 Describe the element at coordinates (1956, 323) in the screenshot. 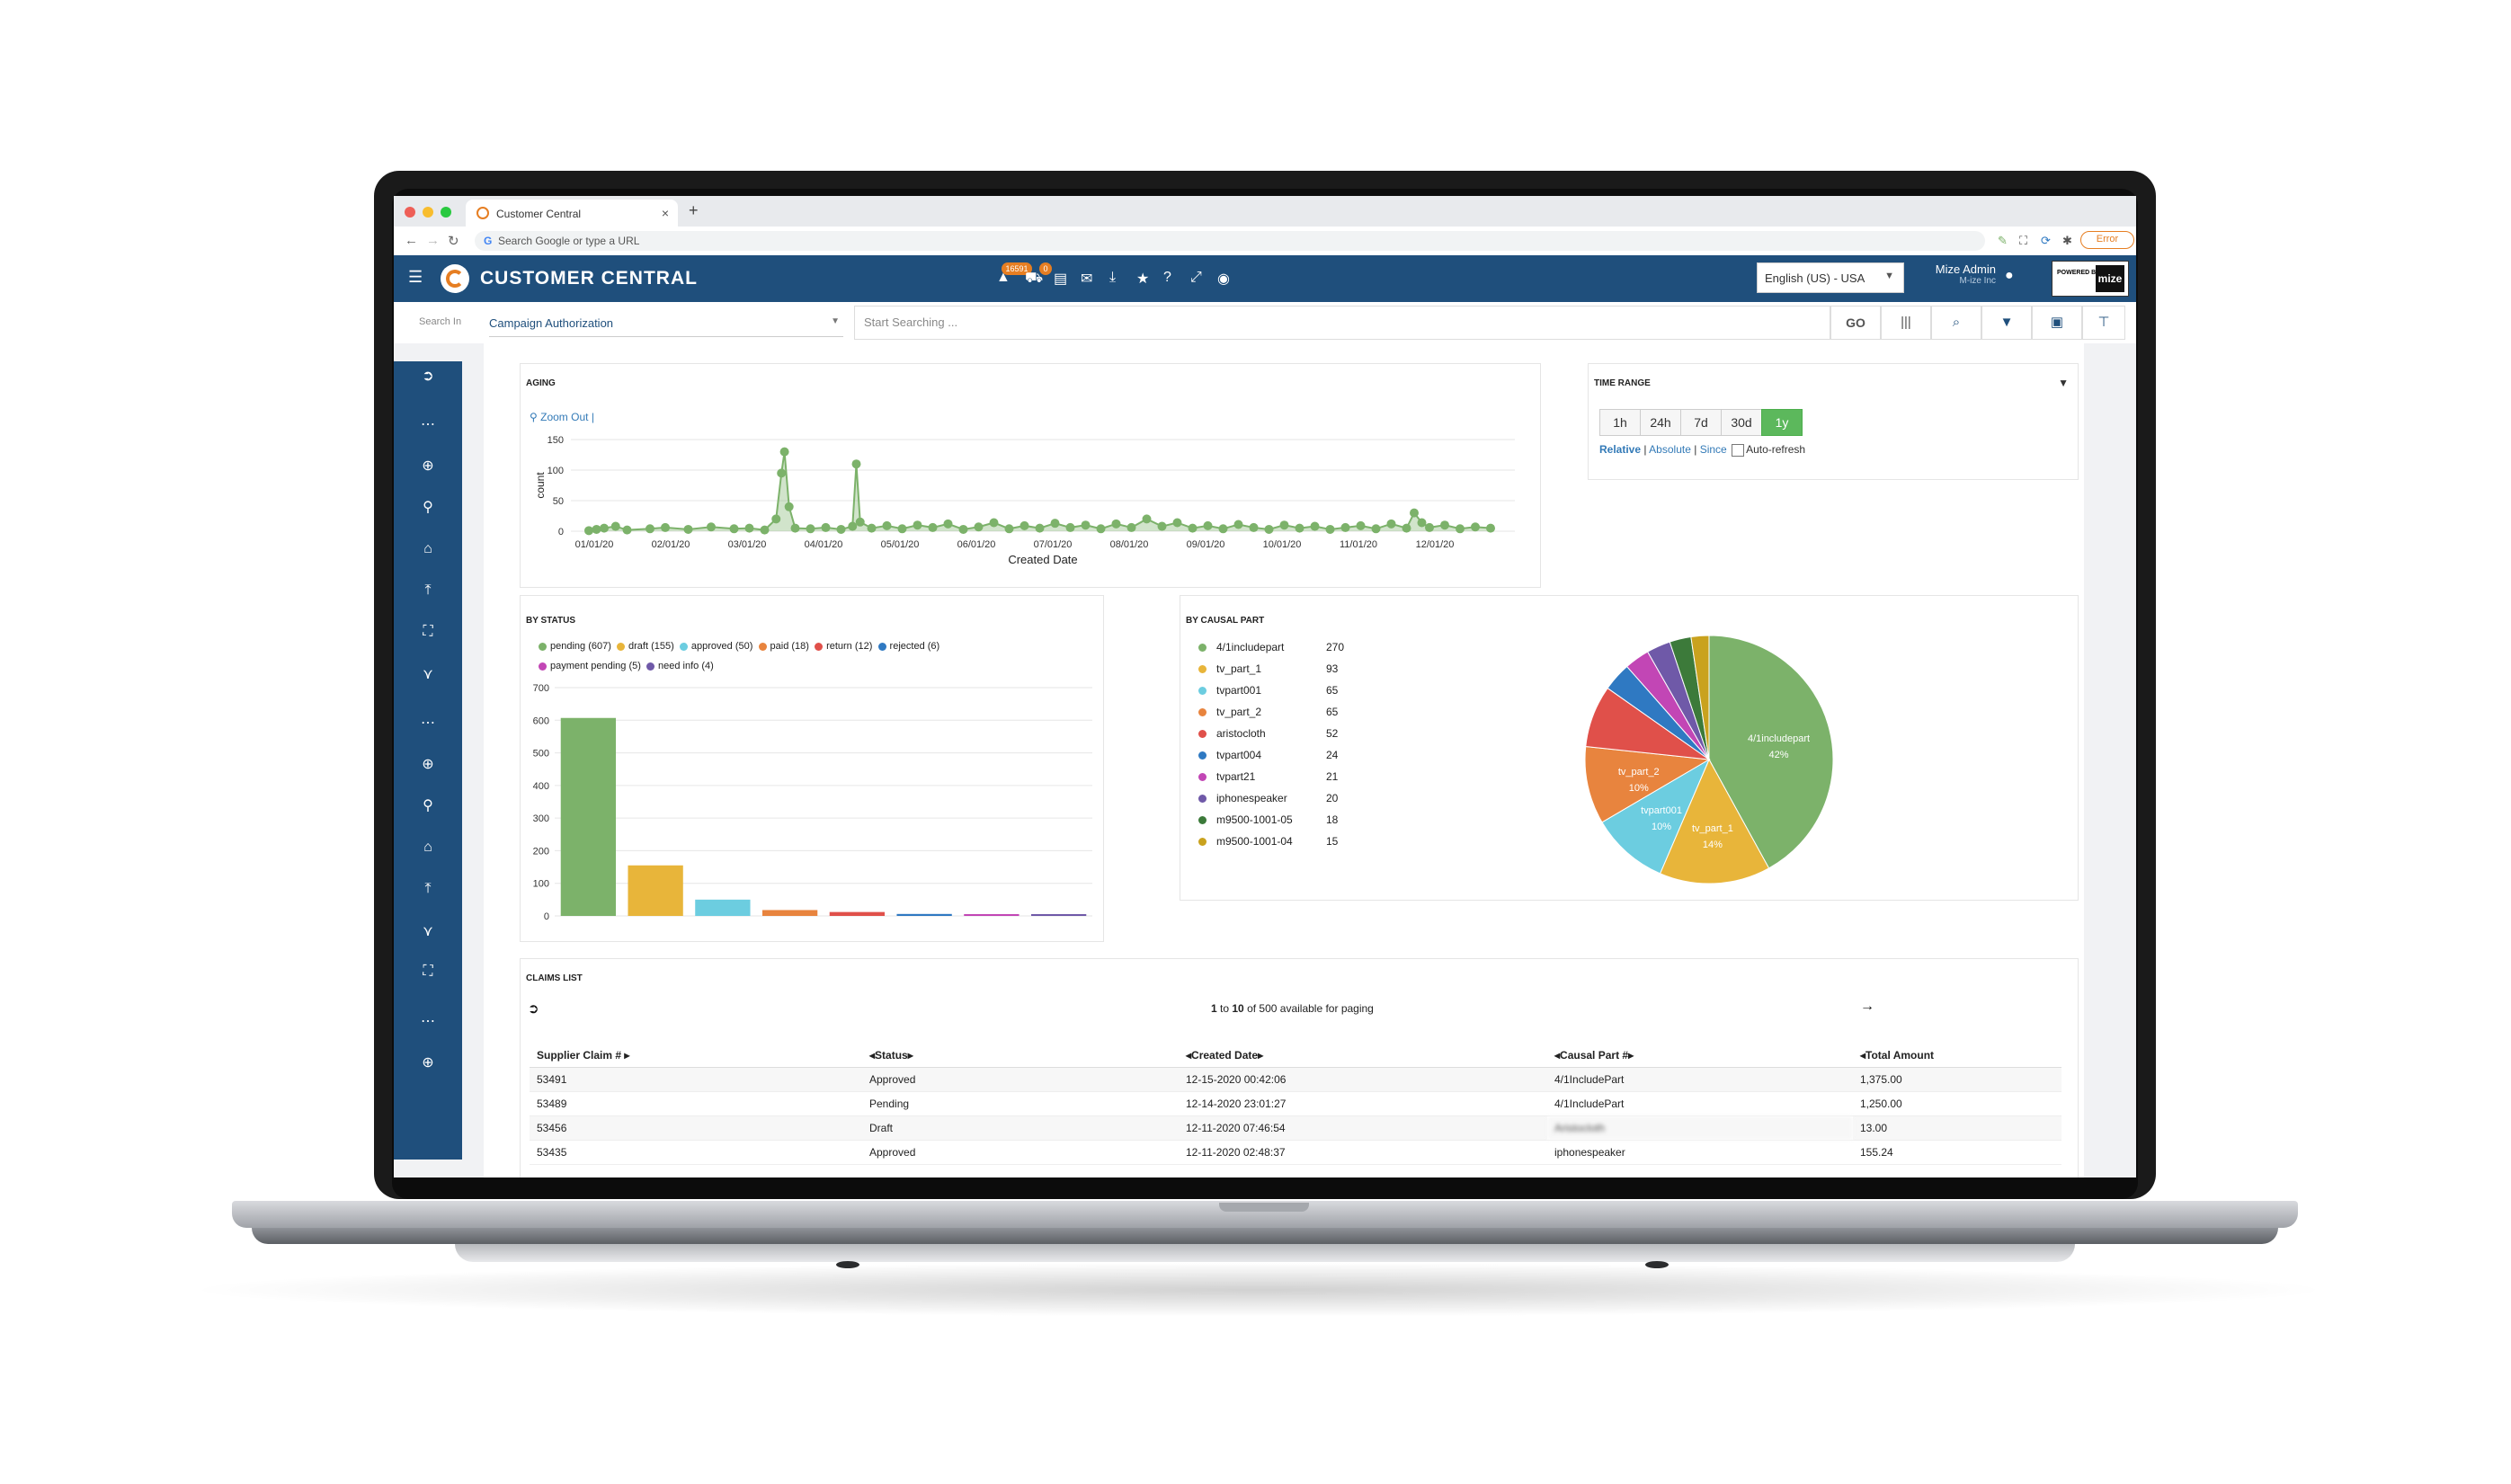

I see `advanced-search-icon: ⌕` at that location.